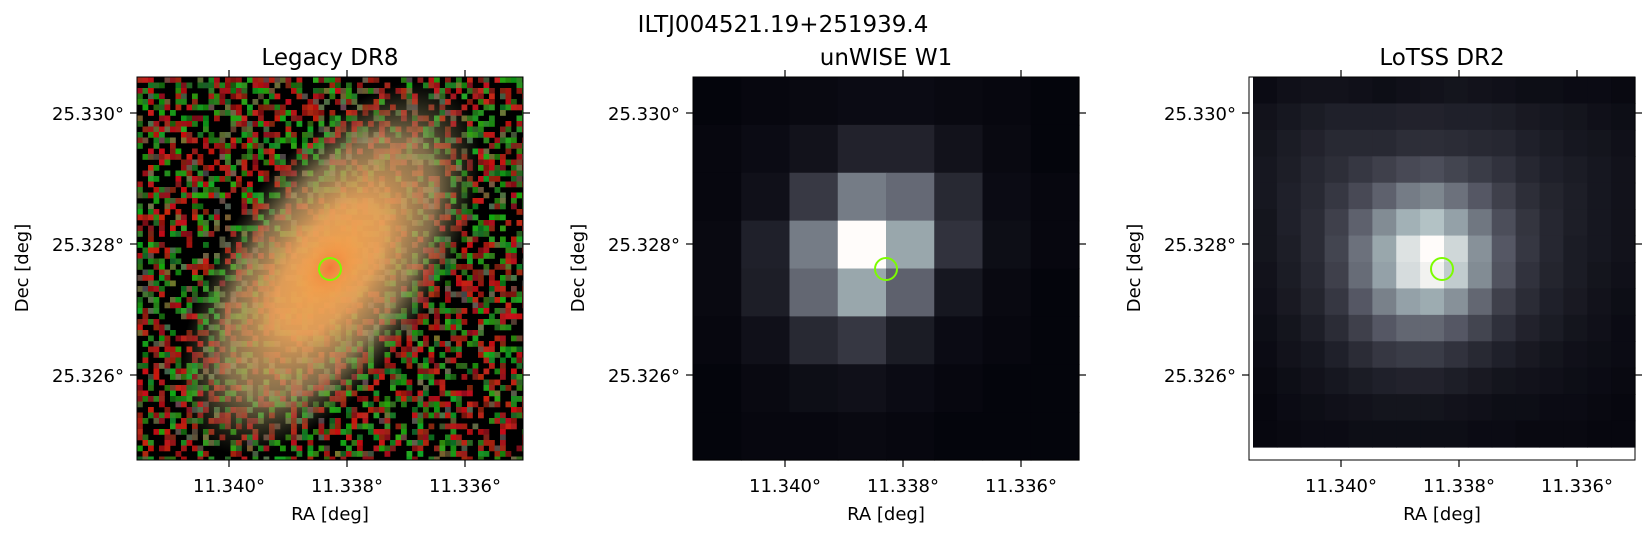 This screenshot has height=539, width=1647. Describe the element at coordinates (1442, 514) in the screenshot. I see `x-axis-label: RA [deg]` at that location.